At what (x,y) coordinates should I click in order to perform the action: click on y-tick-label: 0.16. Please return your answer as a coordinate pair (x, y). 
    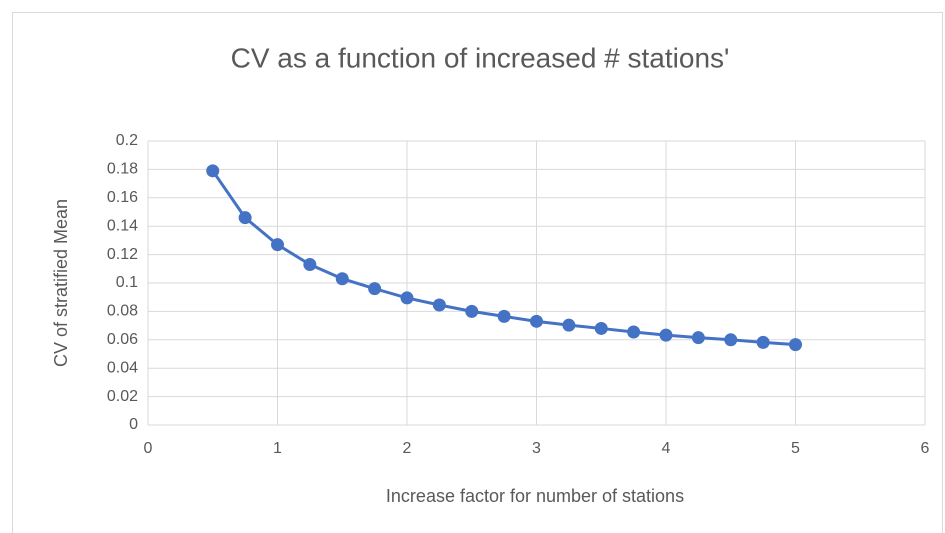
    Looking at the image, I should click on (122, 197).